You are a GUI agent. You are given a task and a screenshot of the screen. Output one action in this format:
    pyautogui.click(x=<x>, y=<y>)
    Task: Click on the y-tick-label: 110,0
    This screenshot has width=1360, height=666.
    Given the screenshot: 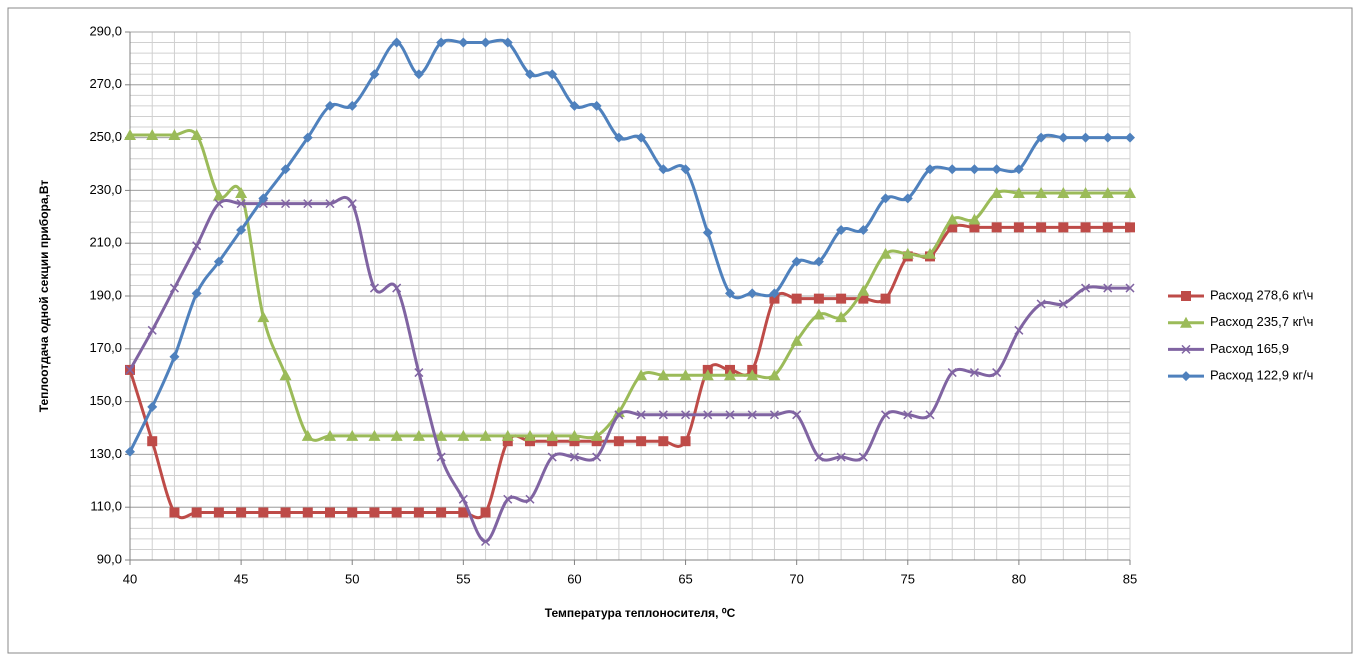 What is the action you would take?
    pyautogui.click(x=106, y=506)
    